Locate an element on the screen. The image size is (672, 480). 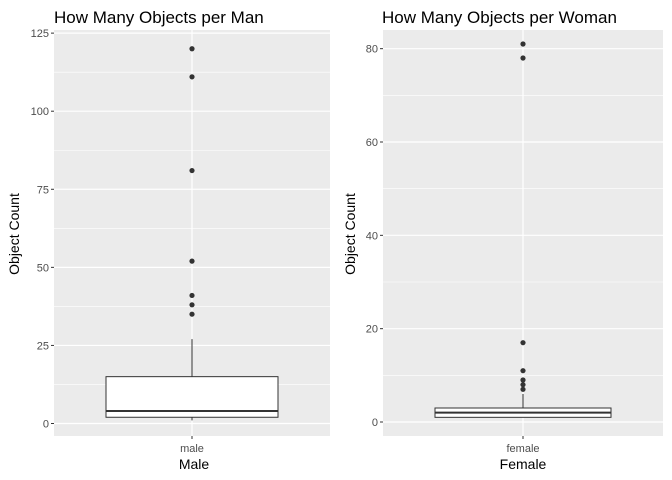
y-tick-label: 80 is located at coordinates (372, 50).